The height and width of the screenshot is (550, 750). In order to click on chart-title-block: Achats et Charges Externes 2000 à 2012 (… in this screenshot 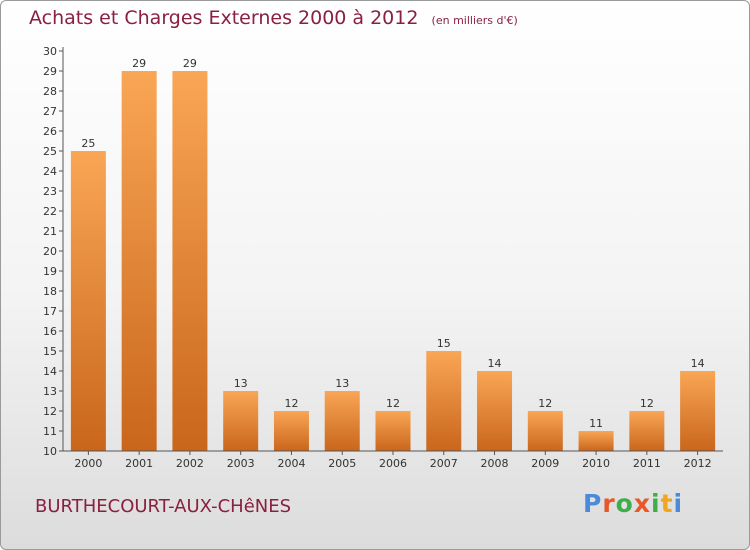, I will do `click(273, 18)`.